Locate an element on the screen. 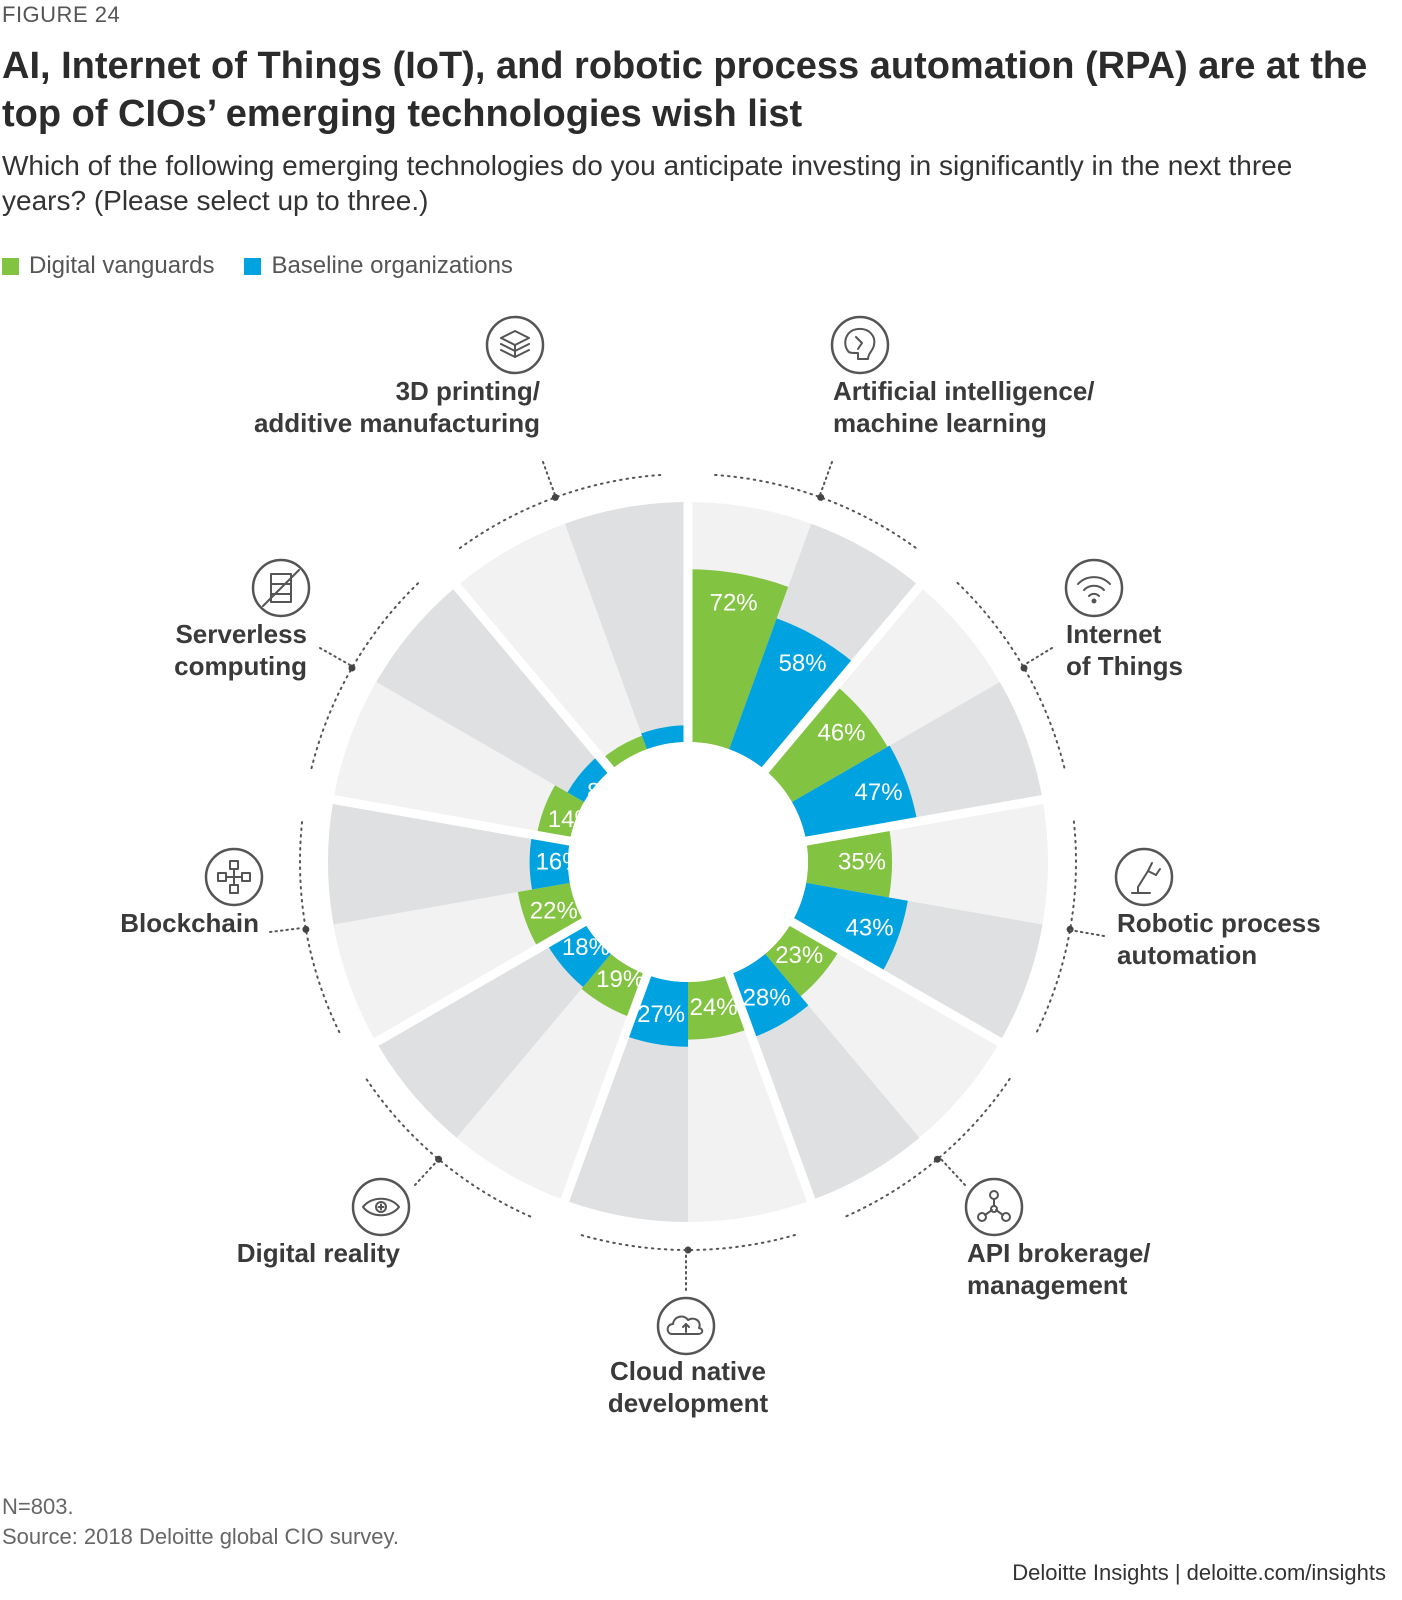 The width and height of the screenshot is (1402, 1600). brain-icon is located at coordinates (860, 345).